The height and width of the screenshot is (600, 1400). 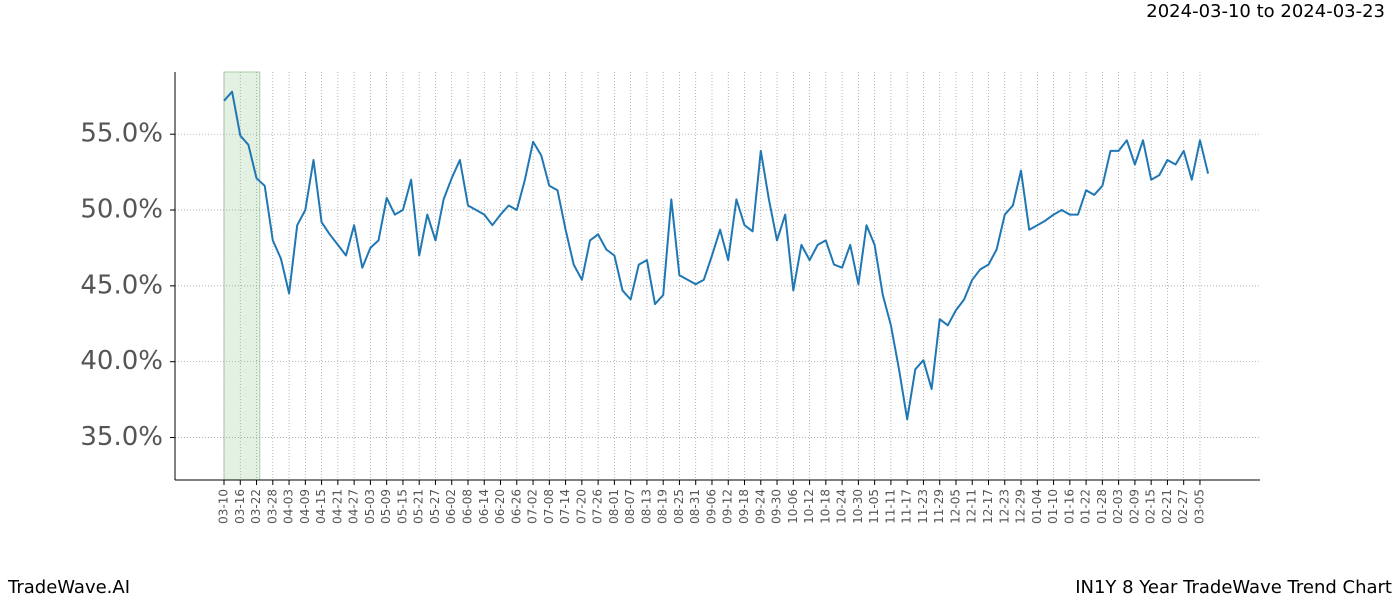 What do you see at coordinates (760, 506) in the screenshot?
I see `x-tick-label: 09-24` at bounding box center [760, 506].